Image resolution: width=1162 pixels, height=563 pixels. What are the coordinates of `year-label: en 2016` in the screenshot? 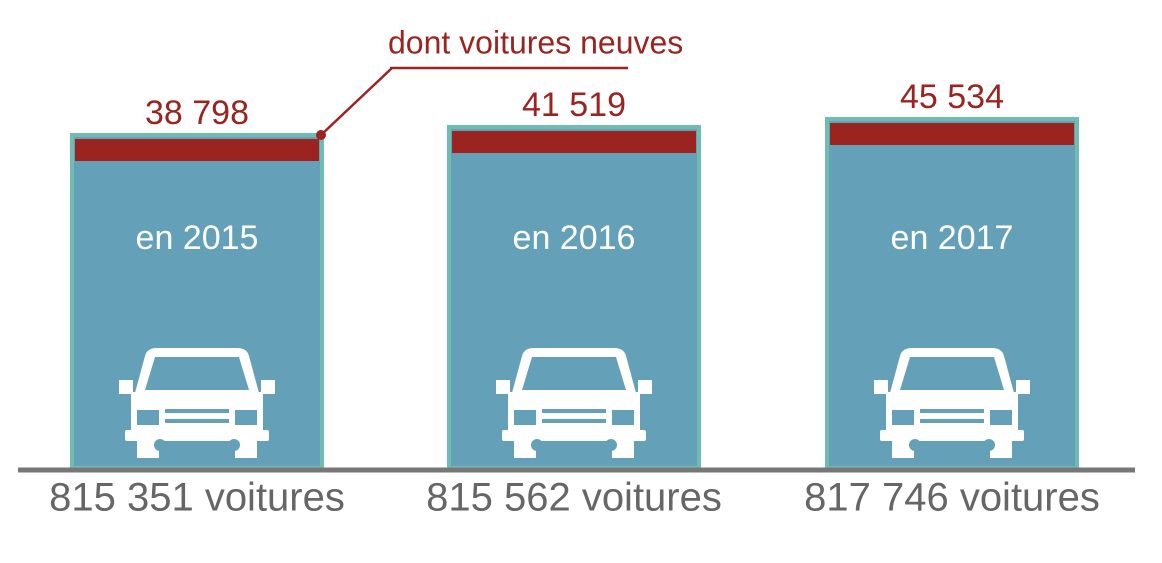 It's located at (574, 238).